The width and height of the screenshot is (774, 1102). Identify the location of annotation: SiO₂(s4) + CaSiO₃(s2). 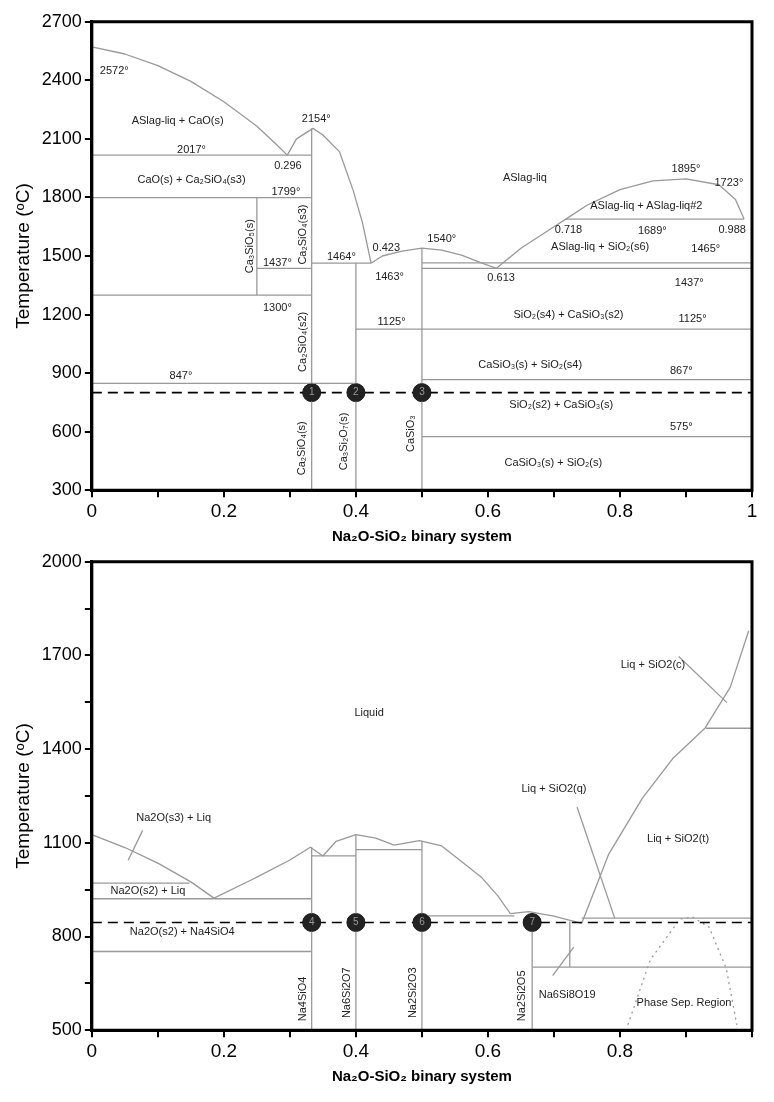
(568, 313).